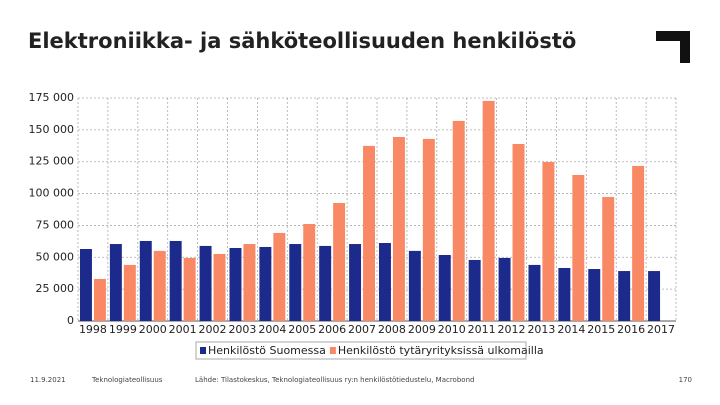  I want to click on x-tick-label: 1999, so click(123, 329).